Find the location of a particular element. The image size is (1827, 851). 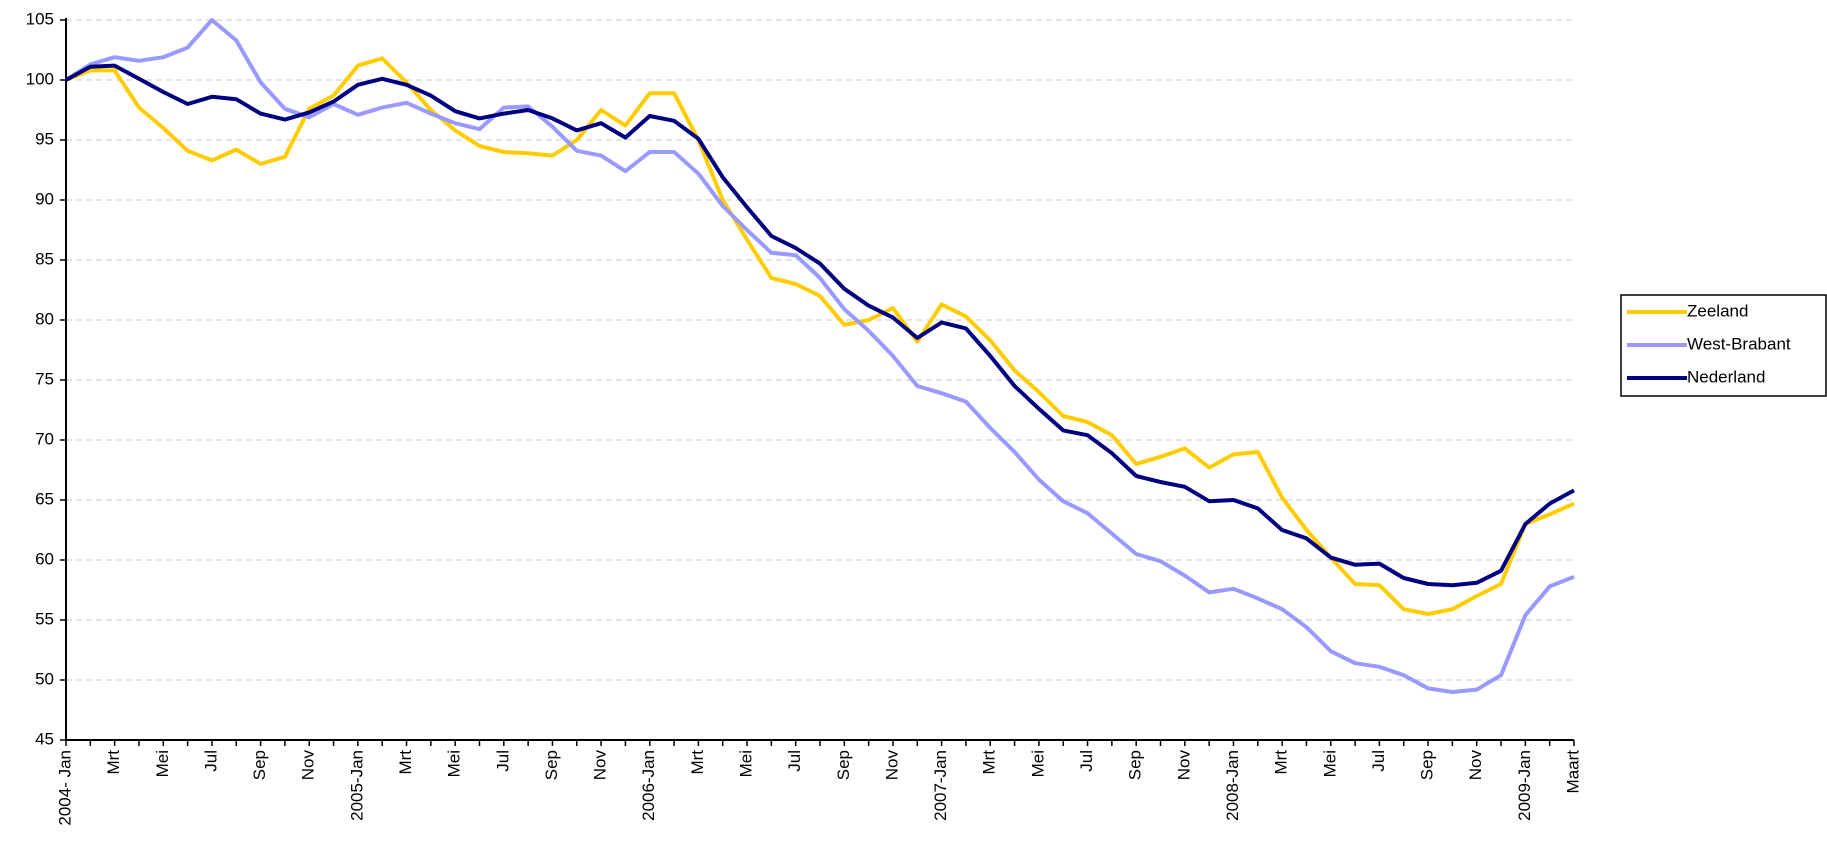

x-tick-label: 2005-Jan is located at coordinates (356, 785).